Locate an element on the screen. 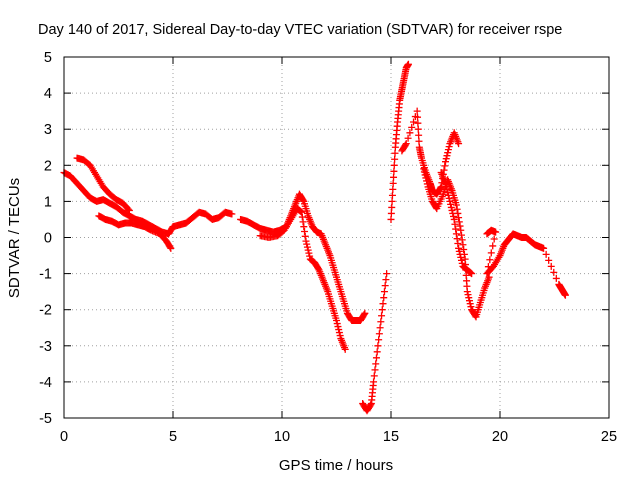 The height and width of the screenshot is (485, 640). y-tick-label: -1 is located at coordinates (45, 275).